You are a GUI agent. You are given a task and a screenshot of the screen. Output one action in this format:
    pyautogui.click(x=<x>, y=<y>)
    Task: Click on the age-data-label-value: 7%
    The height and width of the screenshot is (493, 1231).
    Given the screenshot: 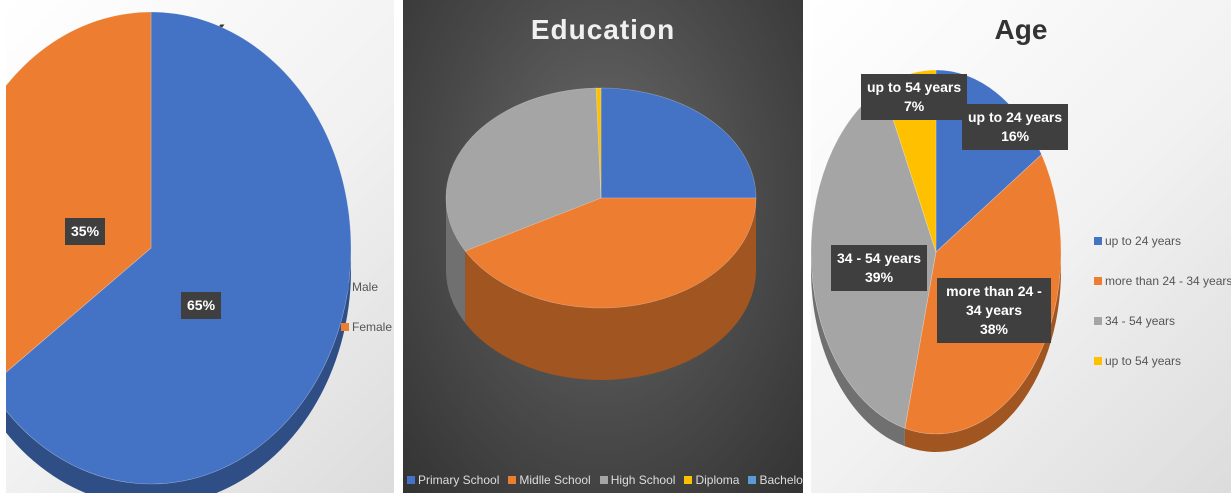 What is the action you would take?
    pyautogui.click(x=914, y=105)
    